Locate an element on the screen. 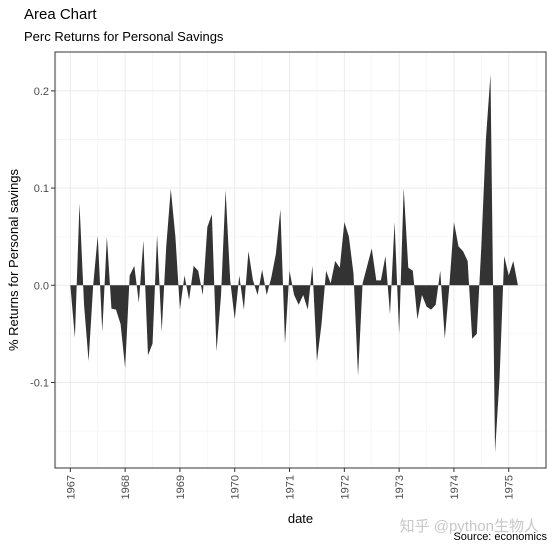 This screenshot has height=552, width=553. x-tick-label: 1967 is located at coordinates (71, 487).